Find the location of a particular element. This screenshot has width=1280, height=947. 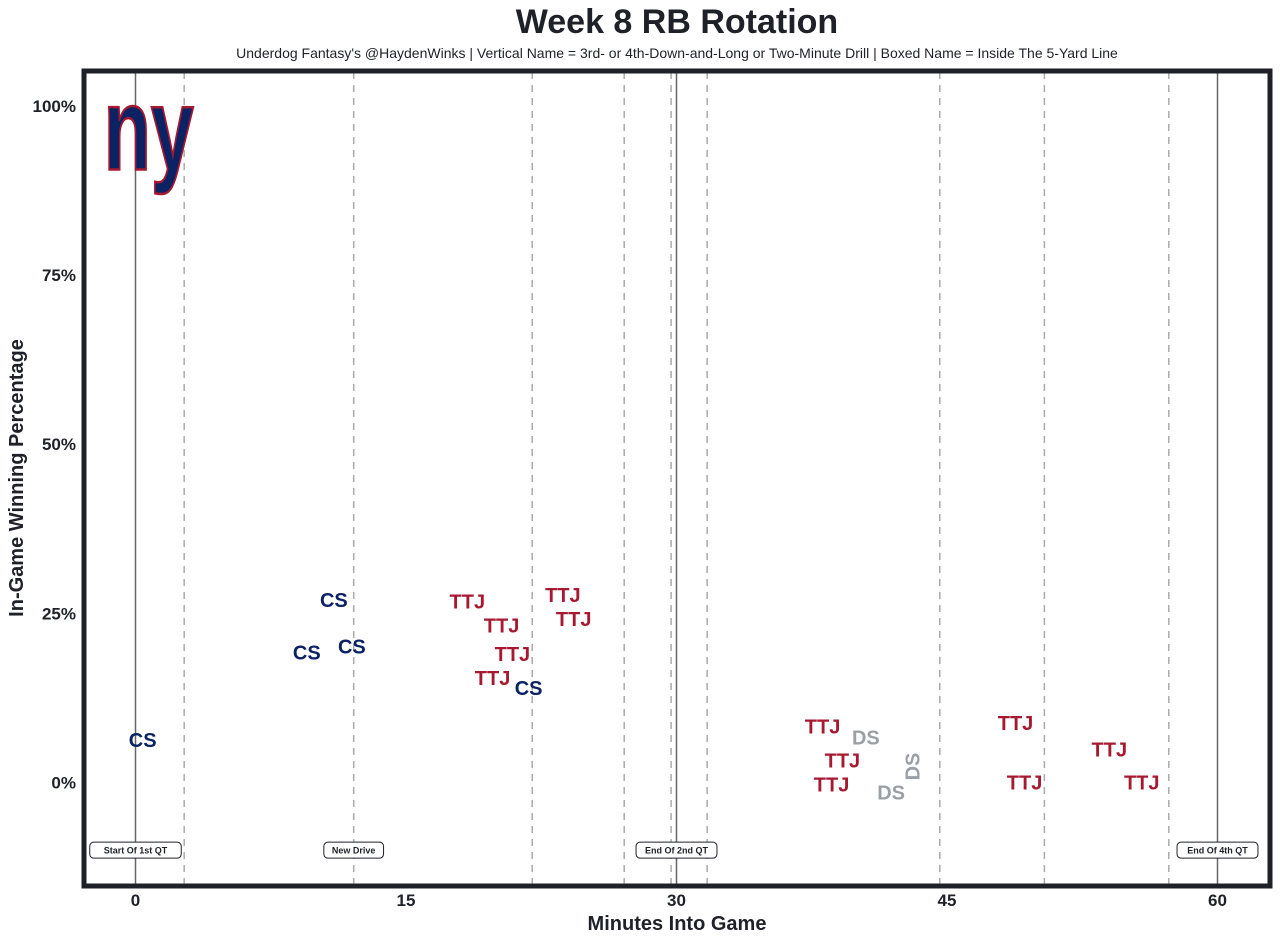

x-tick-label: 0 is located at coordinates (135, 900).